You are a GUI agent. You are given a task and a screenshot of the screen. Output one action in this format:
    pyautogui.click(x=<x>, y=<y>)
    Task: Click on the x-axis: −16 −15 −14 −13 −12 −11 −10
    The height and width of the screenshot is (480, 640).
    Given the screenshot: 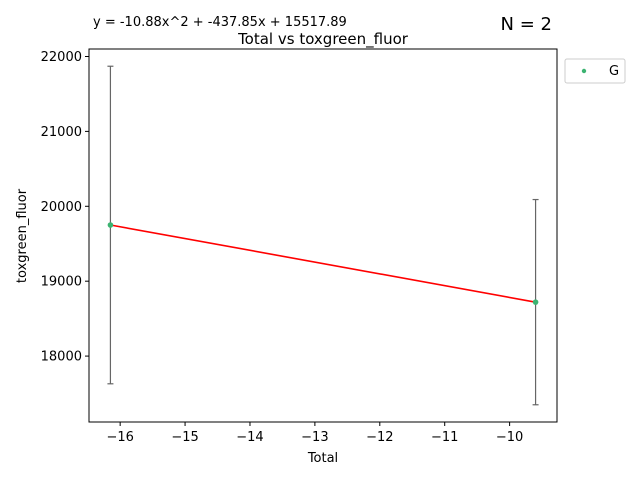 What is the action you would take?
    pyautogui.click(x=314, y=433)
    